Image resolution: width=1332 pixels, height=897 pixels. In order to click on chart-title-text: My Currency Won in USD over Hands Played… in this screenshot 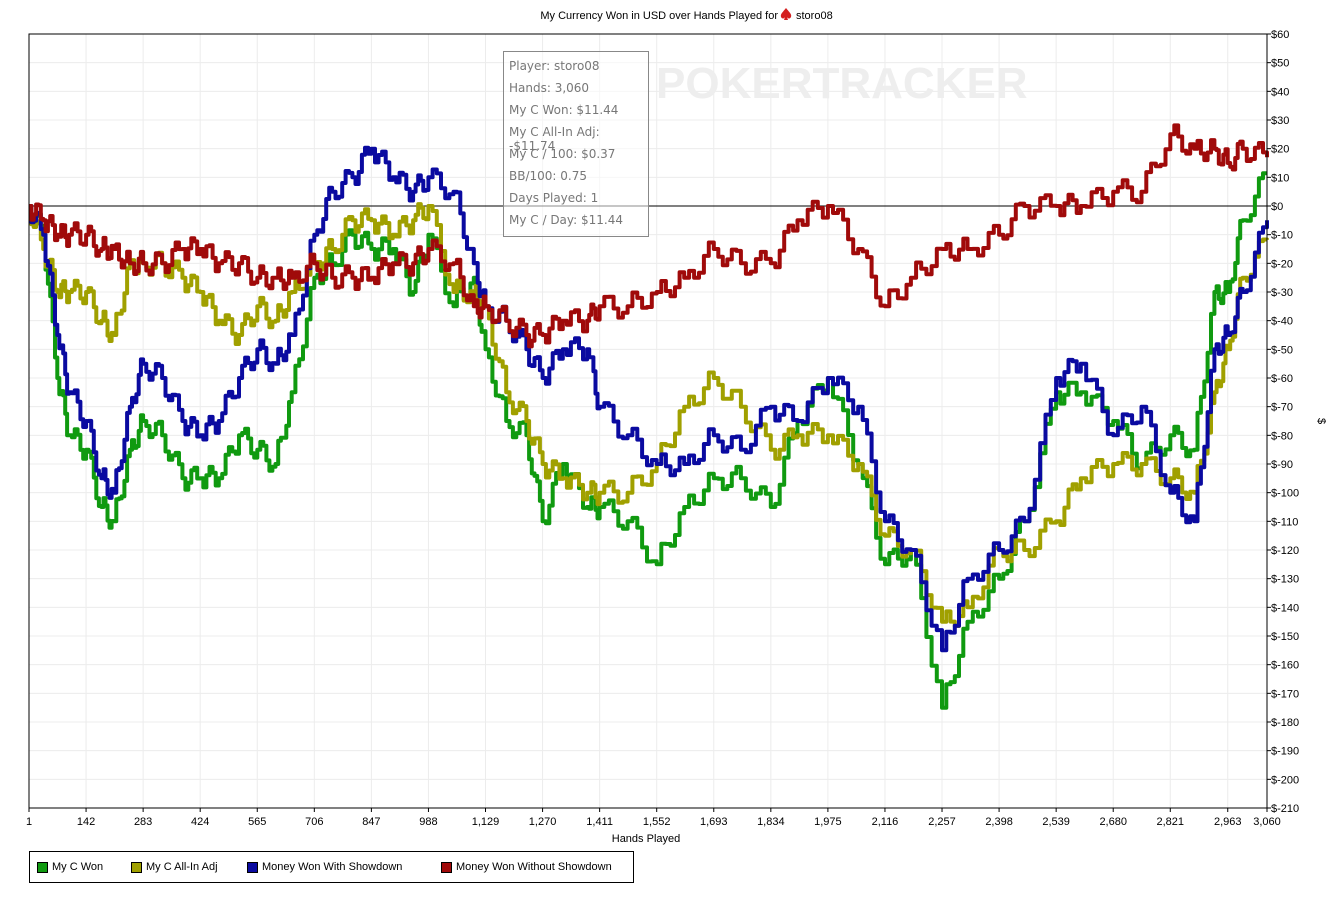, I will do `click(659, 16)`.